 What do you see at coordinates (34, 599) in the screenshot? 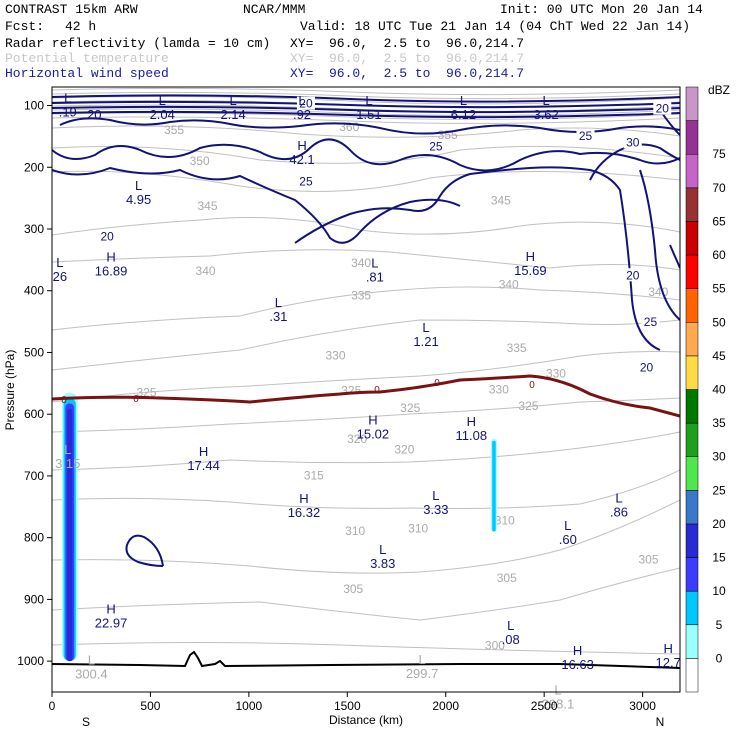
I see `y-tick-label: 900` at bounding box center [34, 599].